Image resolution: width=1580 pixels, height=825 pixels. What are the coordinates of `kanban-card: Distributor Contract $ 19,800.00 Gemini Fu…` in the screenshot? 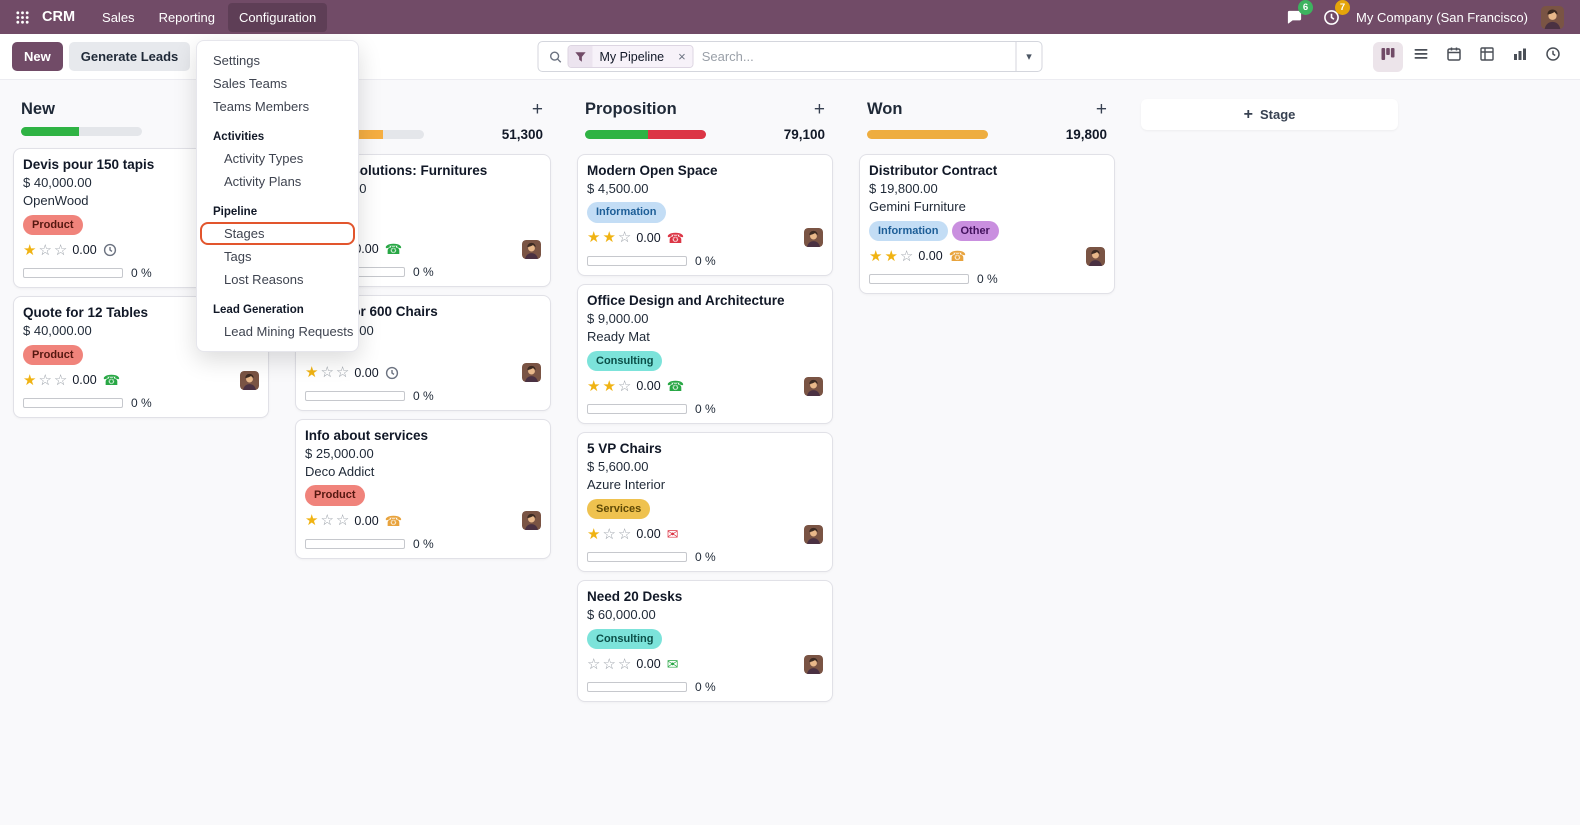 It's located at (987, 224).